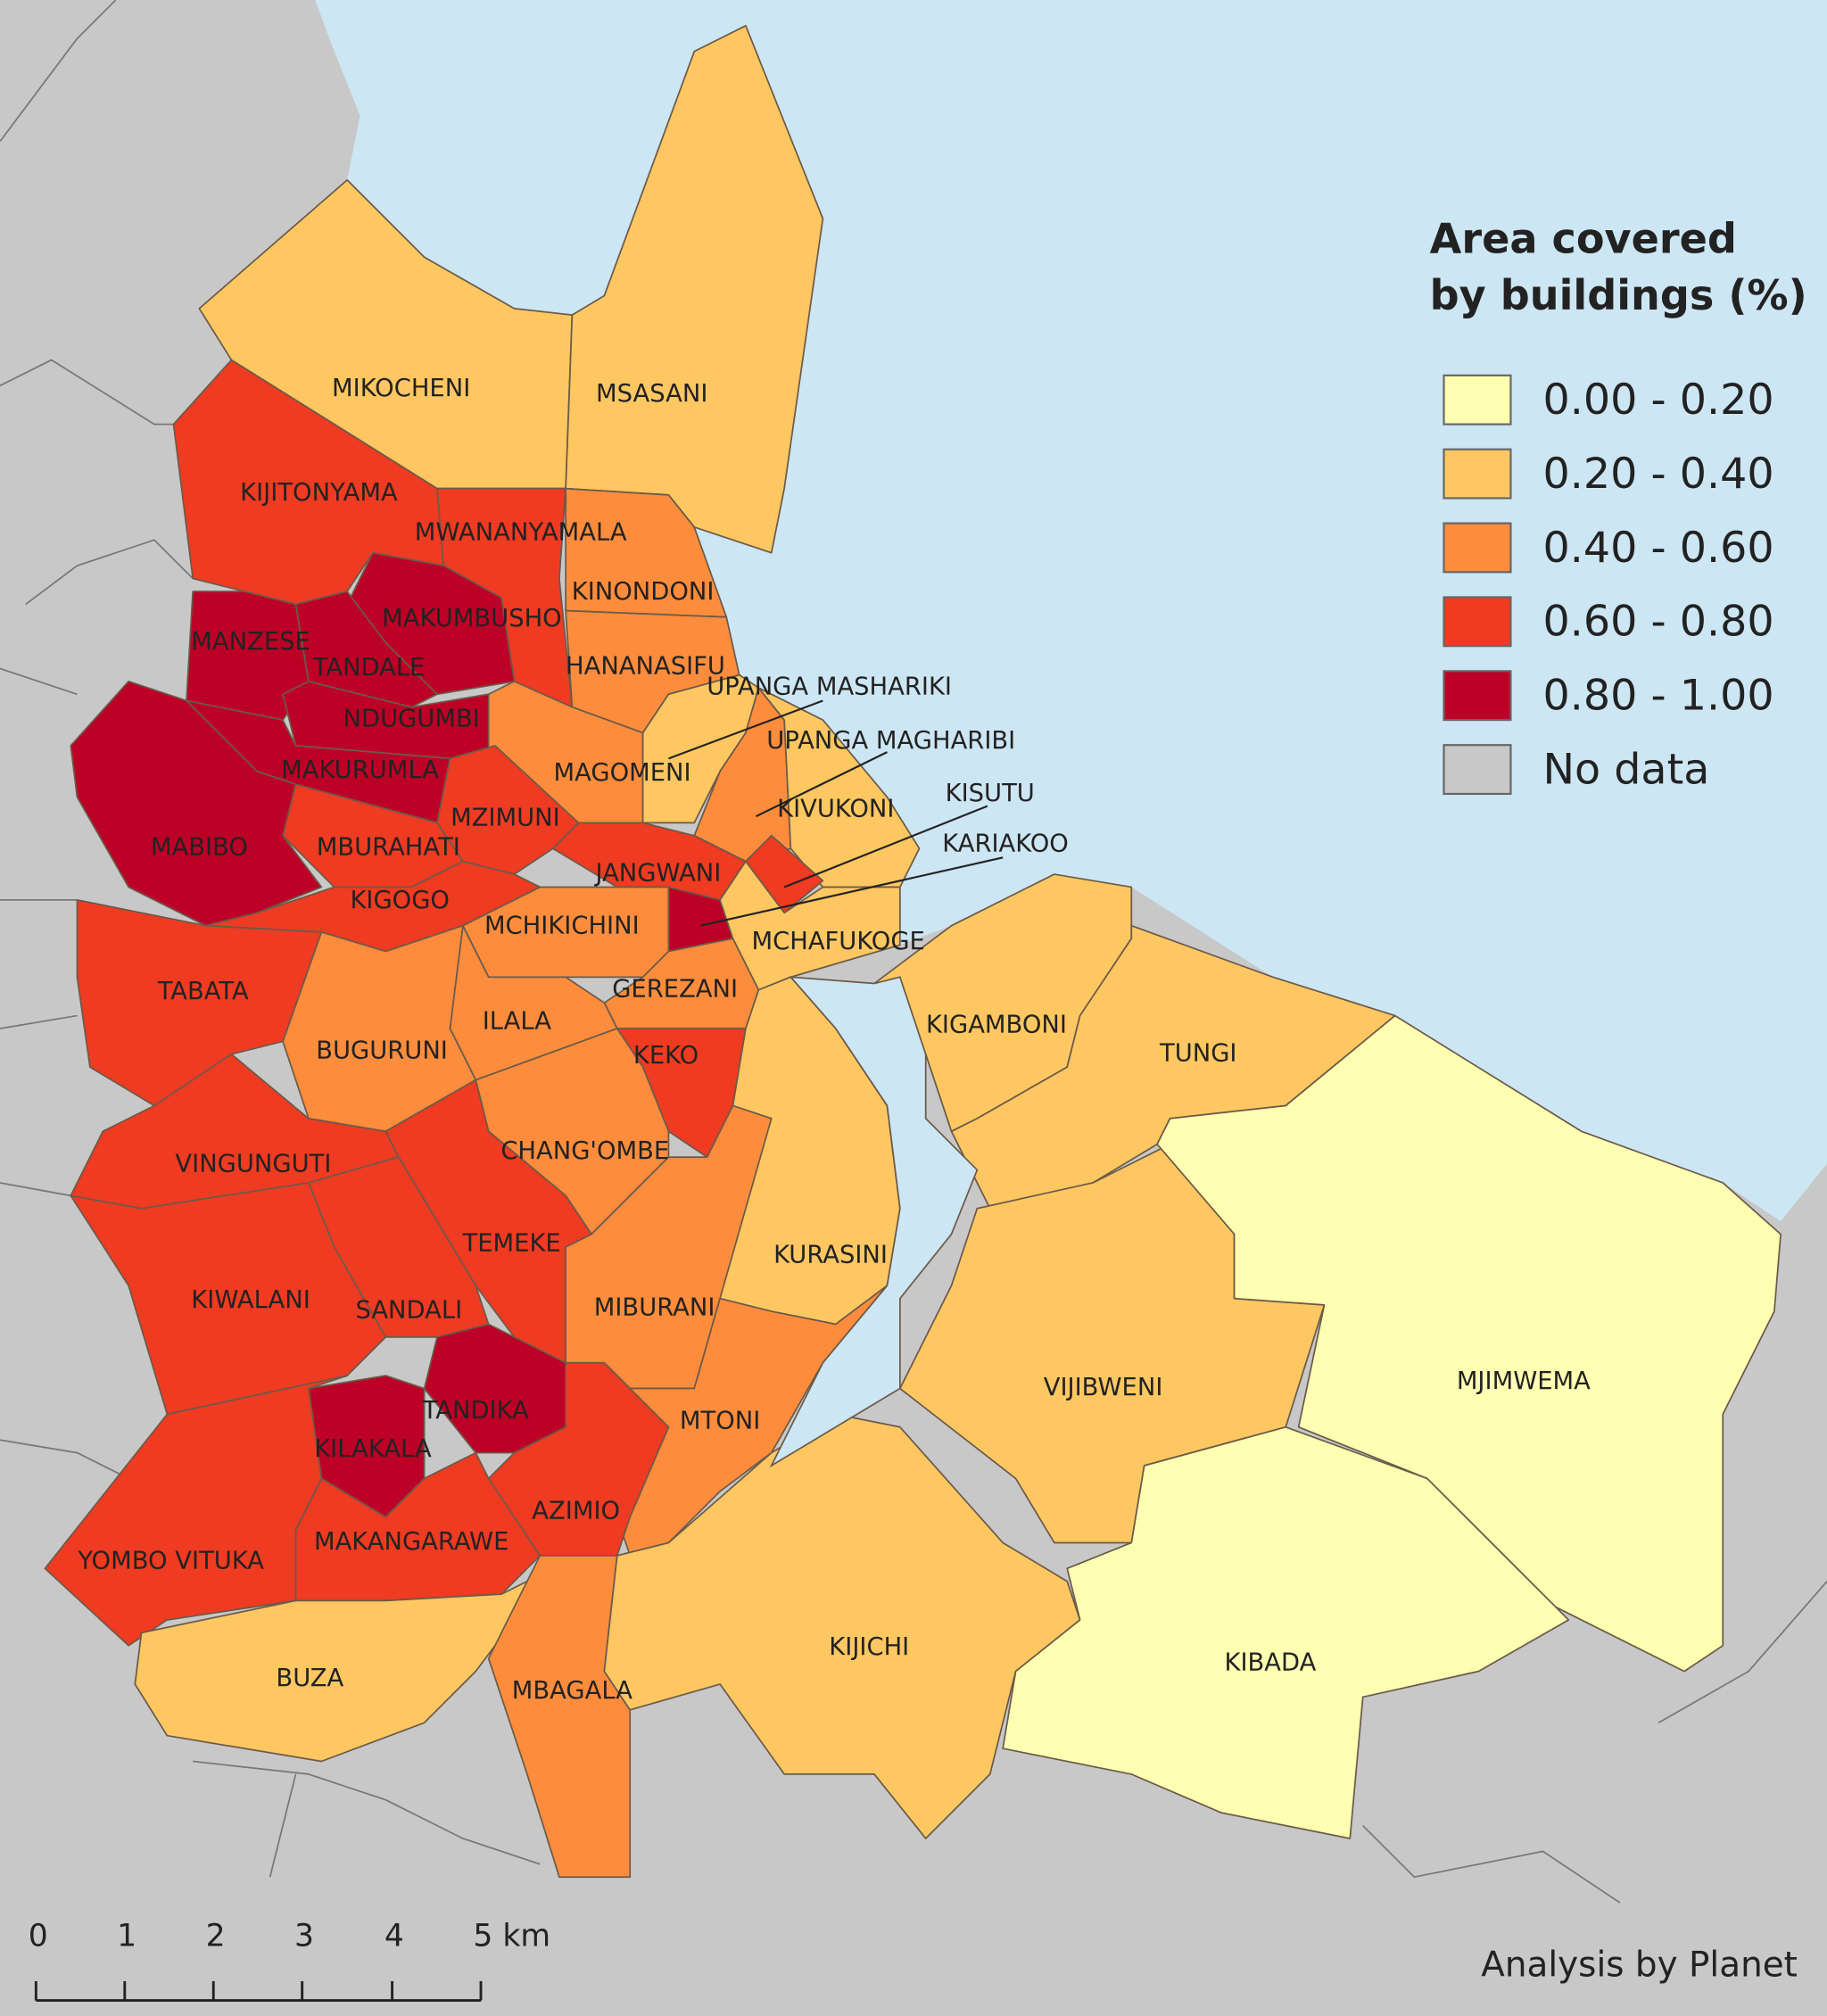  I want to click on ward-label: TANDIKA, so click(475, 1411).